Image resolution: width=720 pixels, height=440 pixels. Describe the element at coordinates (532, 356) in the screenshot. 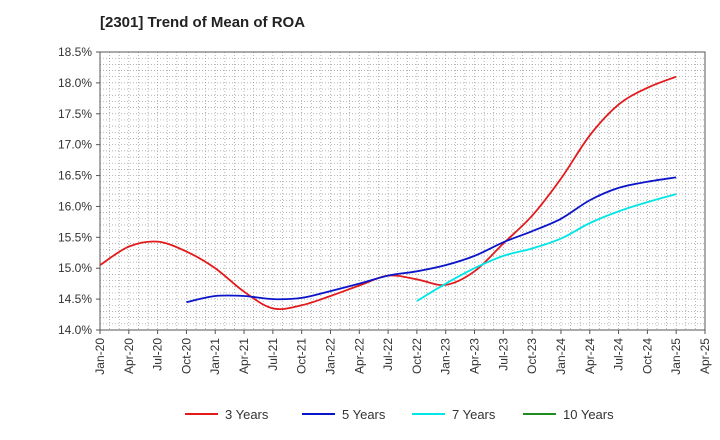

I see `x-tick-label: Oct-23` at that location.